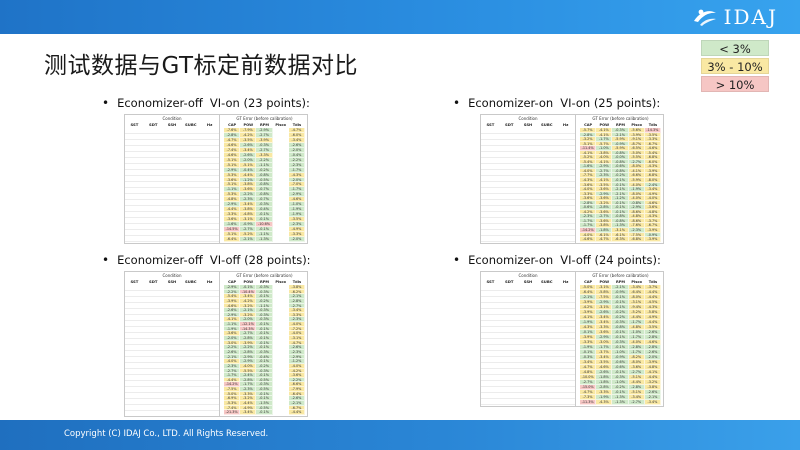 This screenshot has height=450, width=800. I want to click on error-cell: -0.7%, so click(264, 190).